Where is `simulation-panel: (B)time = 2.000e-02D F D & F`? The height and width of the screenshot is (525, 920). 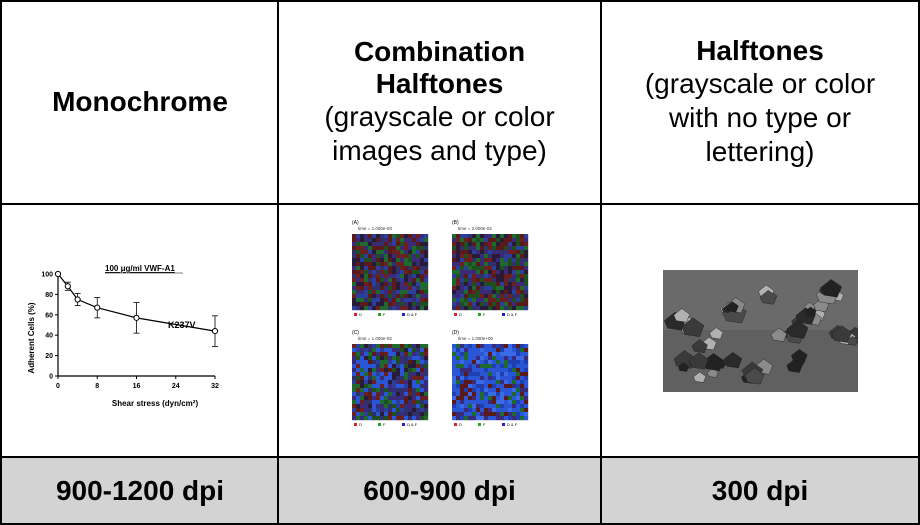
simulation-panel: (B)time = 2.000e-02D F D & F is located at coordinates (489, 268).